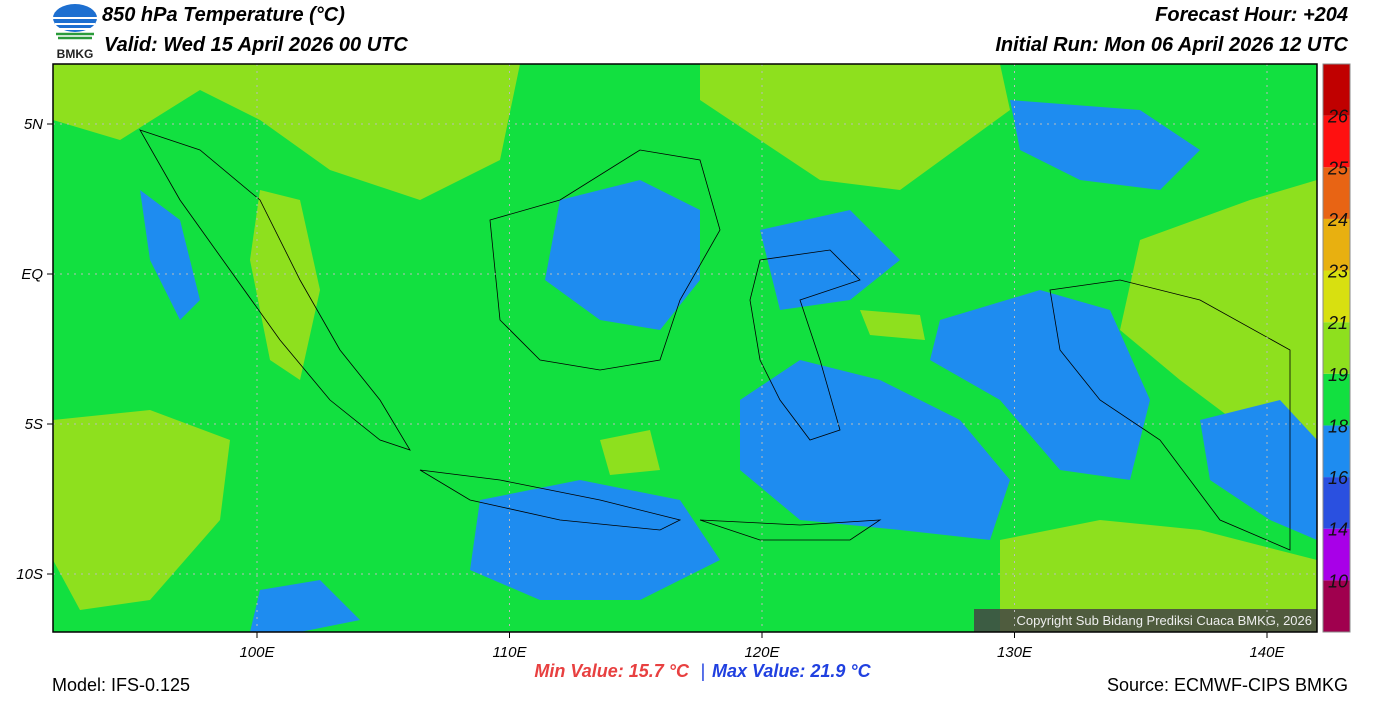  Describe the element at coordinates (1267, 652) in the screenshot. I see `lon-label: 140E` at that location.